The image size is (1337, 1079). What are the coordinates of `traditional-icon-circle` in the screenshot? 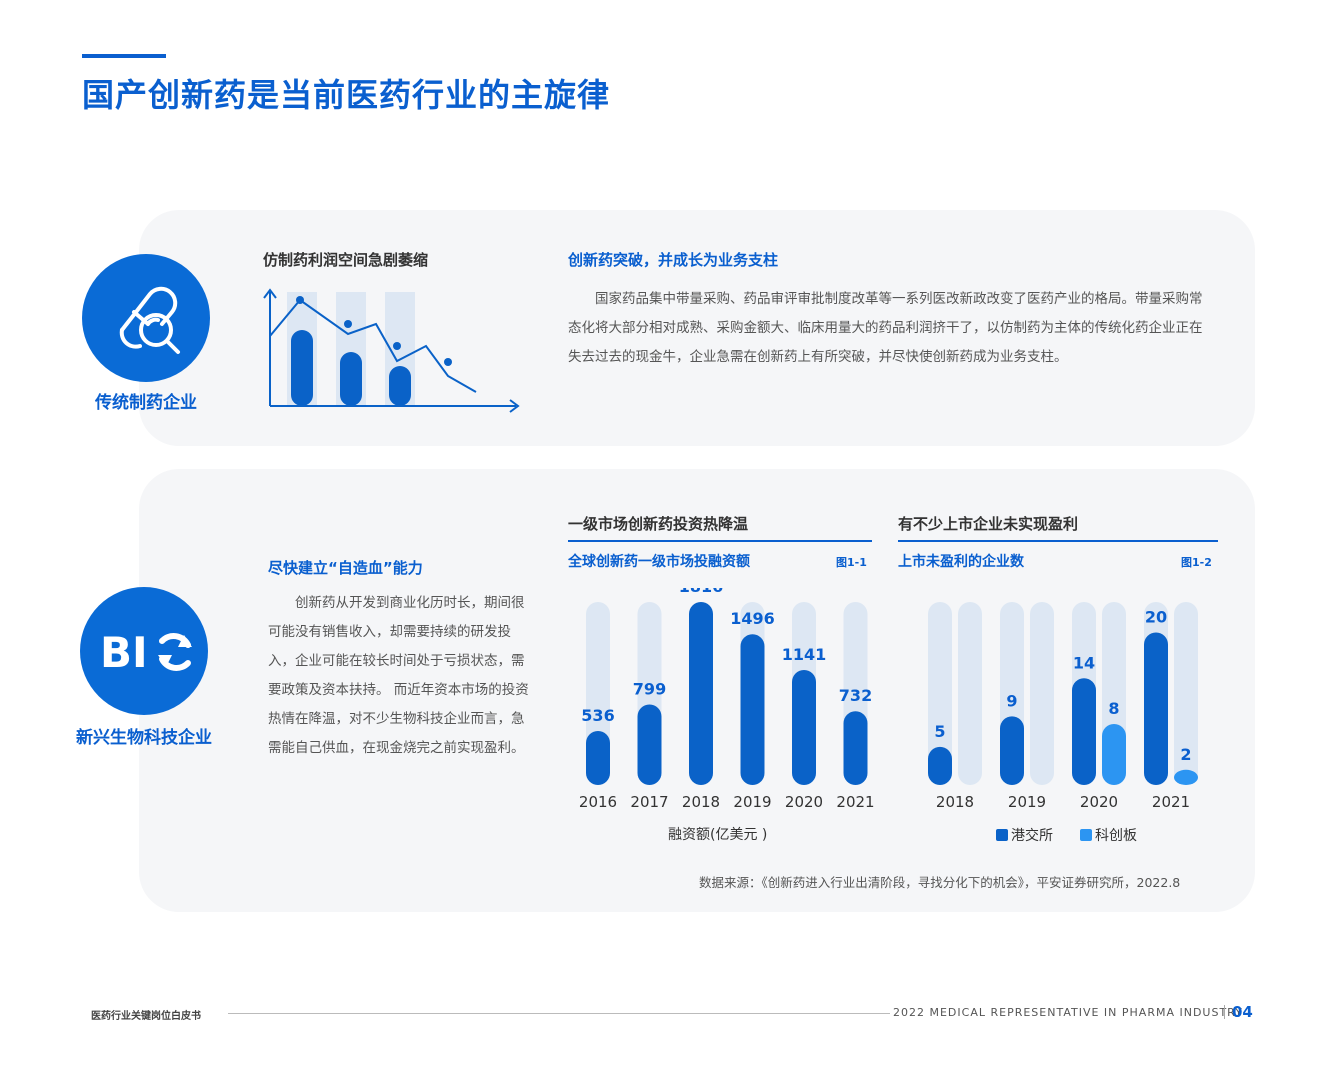 It's located at (146, 318).